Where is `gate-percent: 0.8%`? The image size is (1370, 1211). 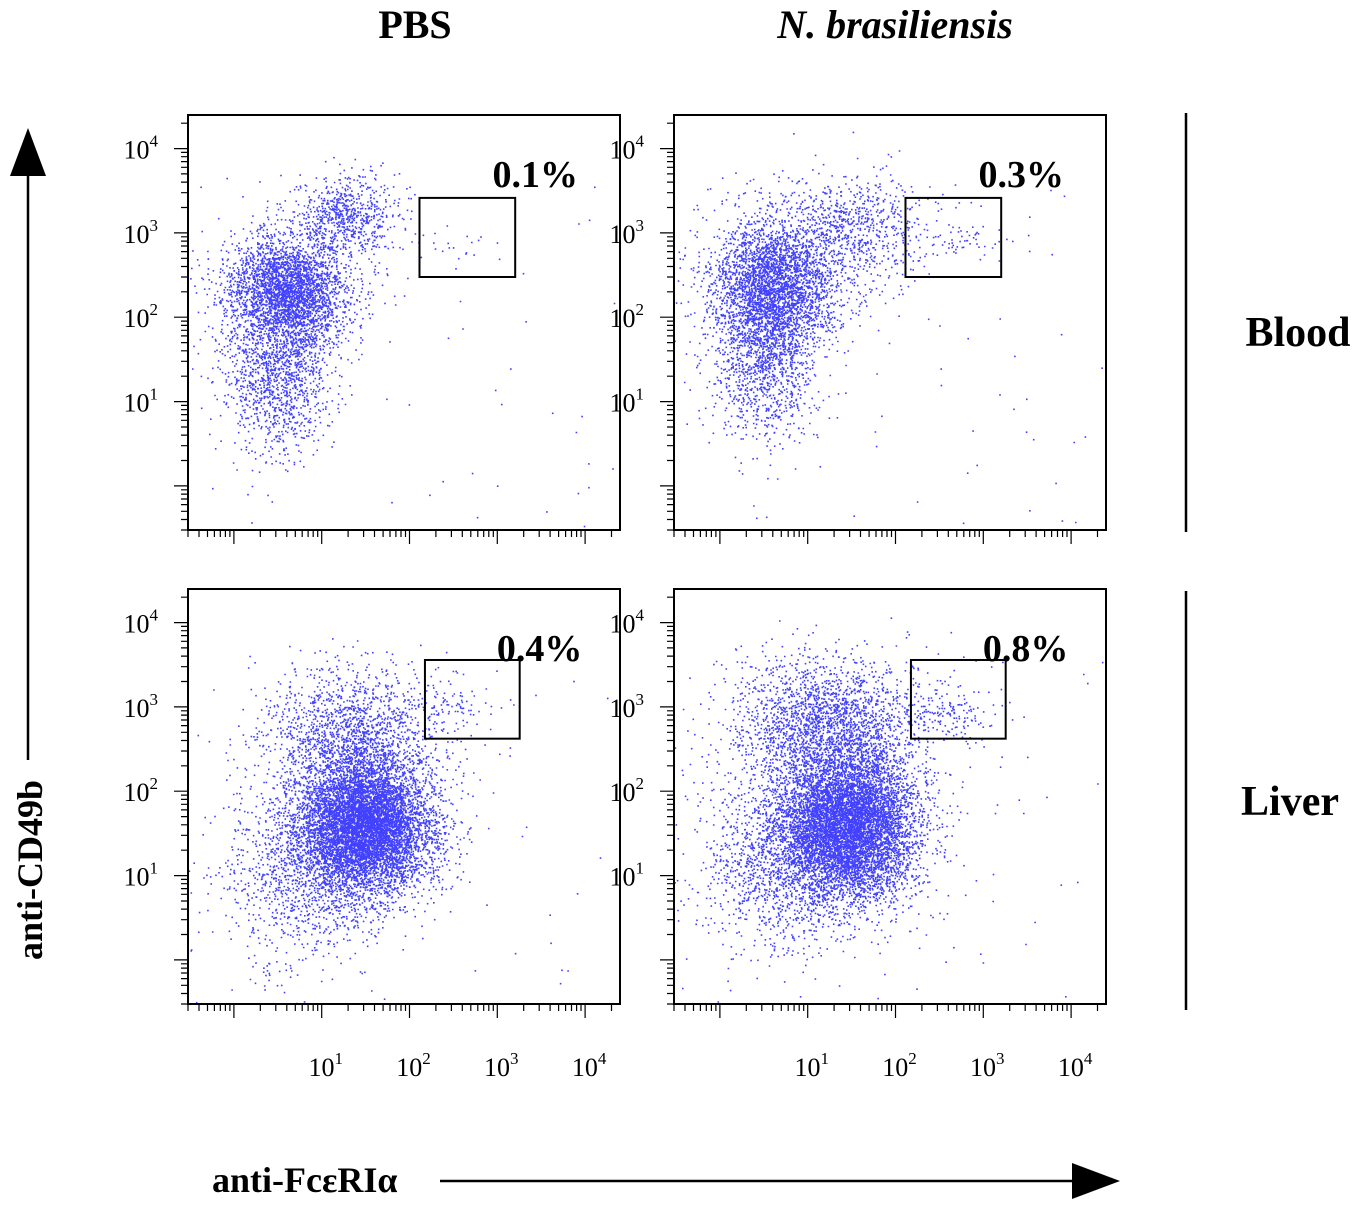
gate-percent: 0.8% is located at coordinates (1026, 649).